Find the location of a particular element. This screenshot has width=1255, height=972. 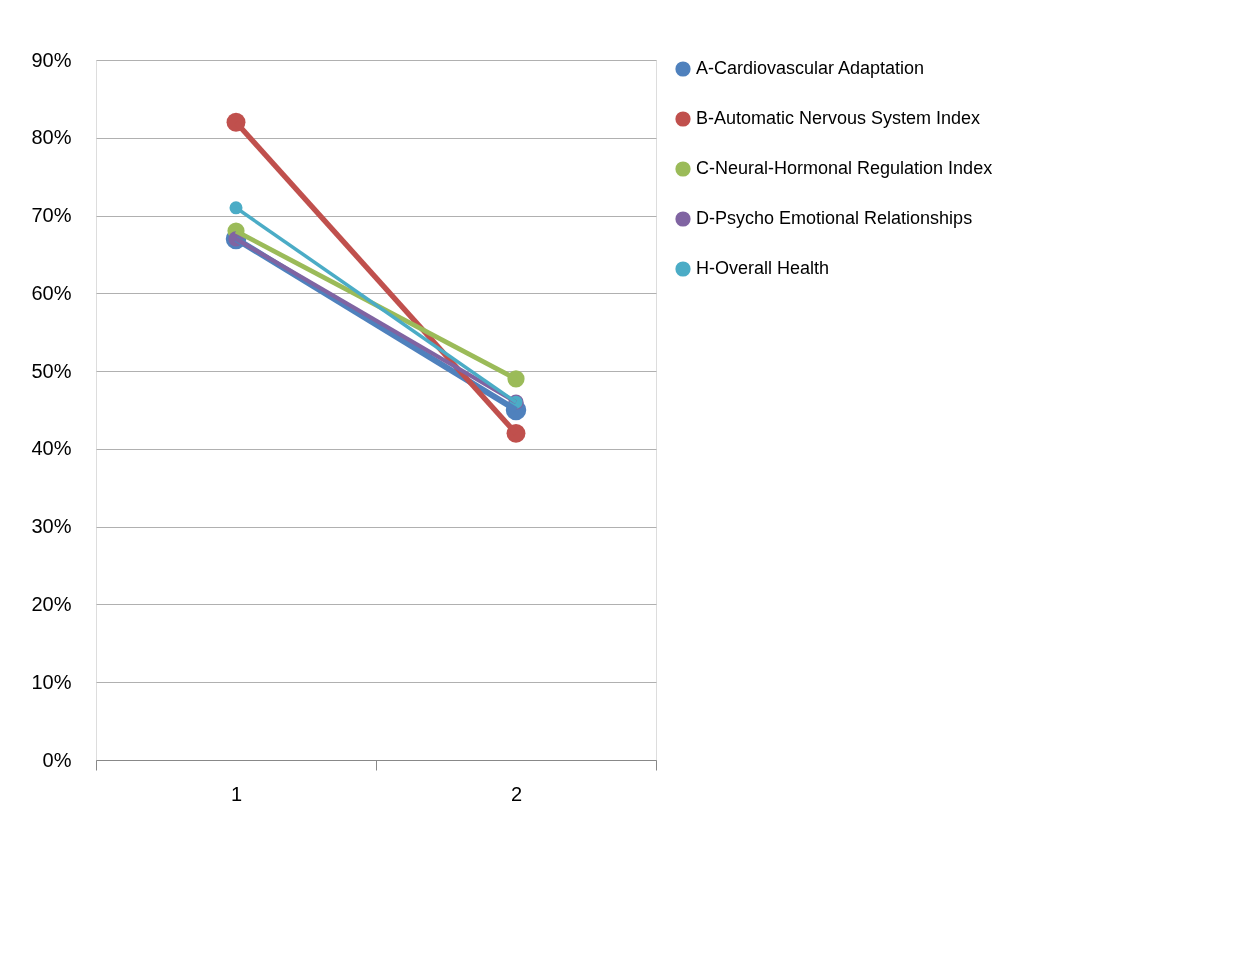

y-tick-label: 50% is located at coordinates (51, 370).